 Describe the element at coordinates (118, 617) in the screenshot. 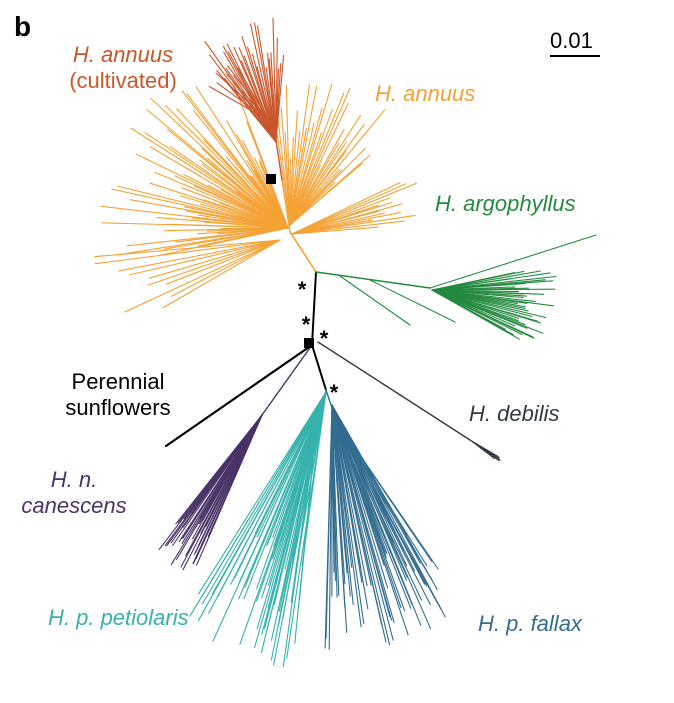

I see `h-p-petiolaris-label: H. p. petiolaris` at that location.